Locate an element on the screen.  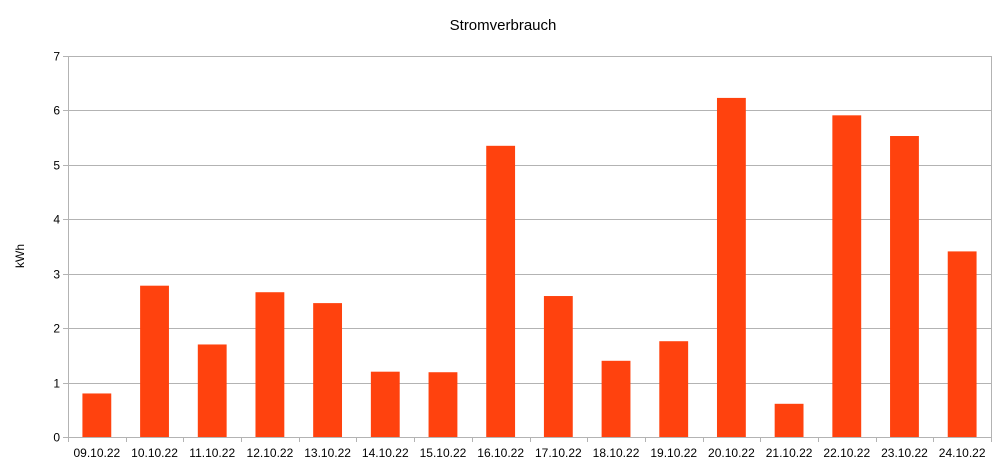
y-tick-label: 0 is located at coordinates (56, 438).